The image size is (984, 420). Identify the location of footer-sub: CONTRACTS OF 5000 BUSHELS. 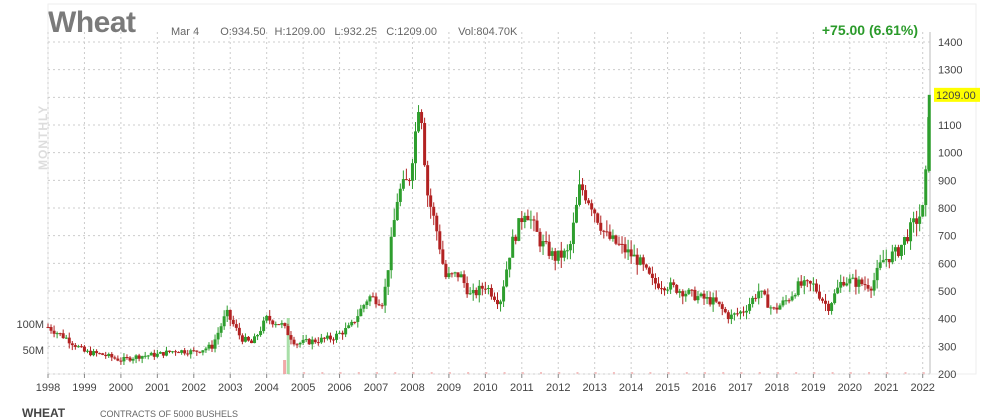
(169, 414).